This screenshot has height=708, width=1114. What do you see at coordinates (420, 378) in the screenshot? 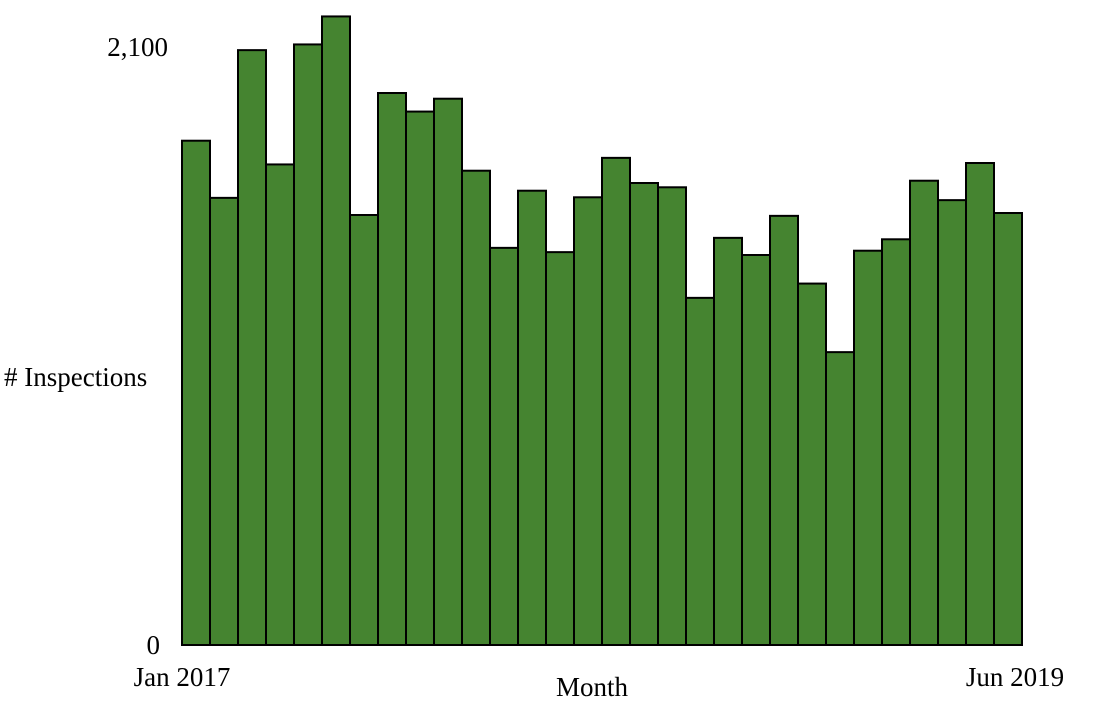
I see `bar-sep-2017` at bounding box center [420, 378].